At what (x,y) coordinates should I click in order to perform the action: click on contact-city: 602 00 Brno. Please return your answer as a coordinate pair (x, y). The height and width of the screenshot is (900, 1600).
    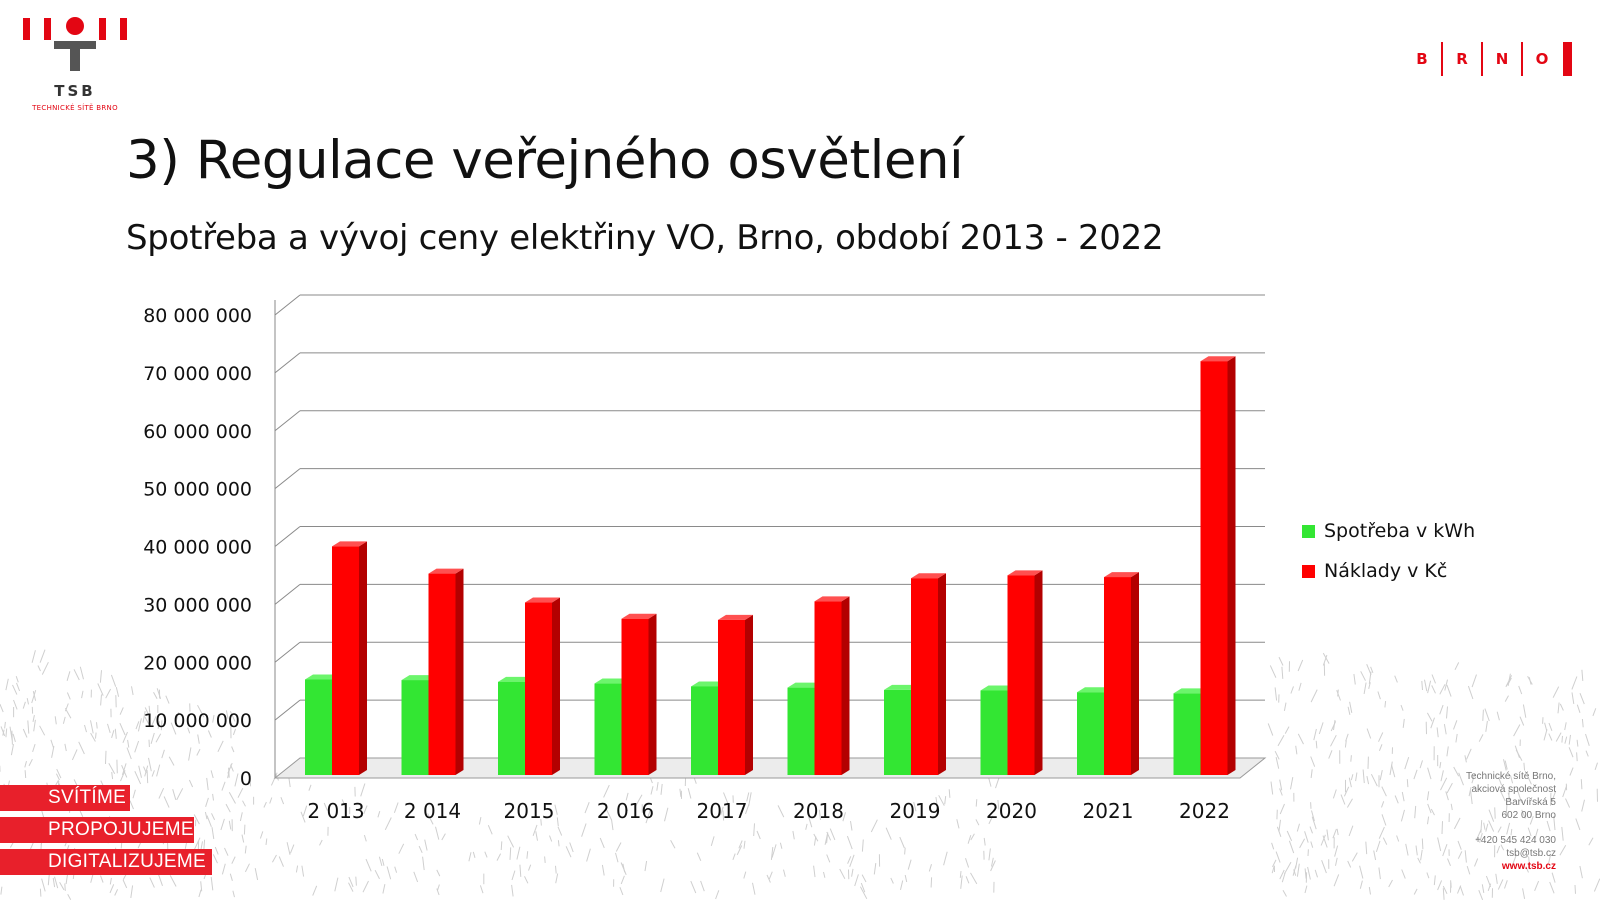
    Looking at the image, I should click on (1529, 815).